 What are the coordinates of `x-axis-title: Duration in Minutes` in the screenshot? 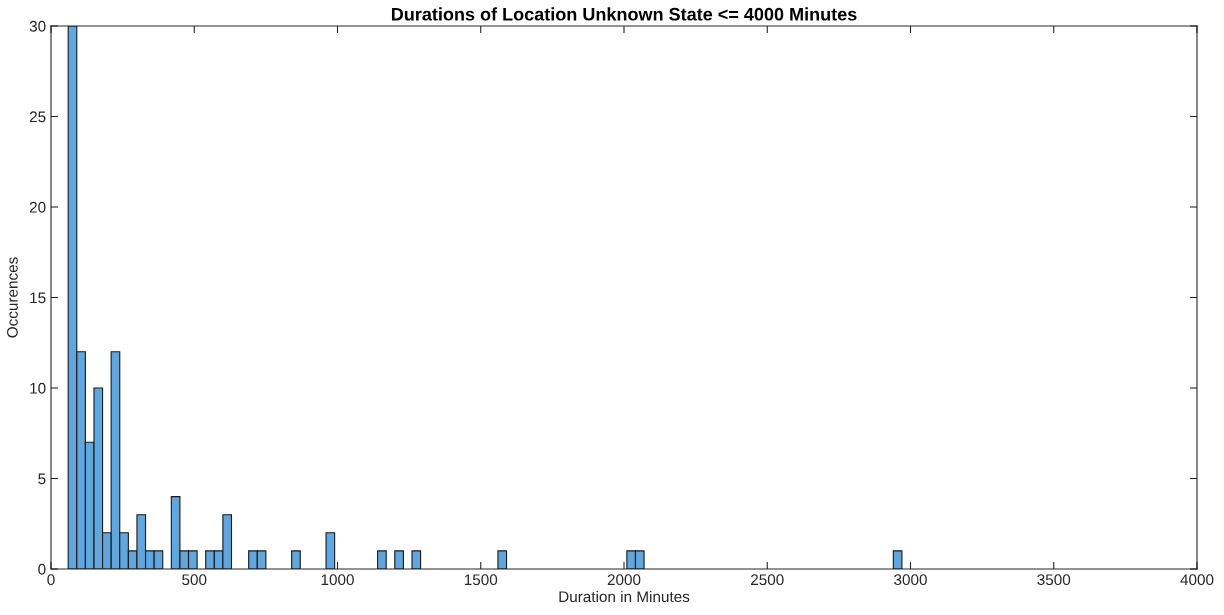 It's located at (624, 596).